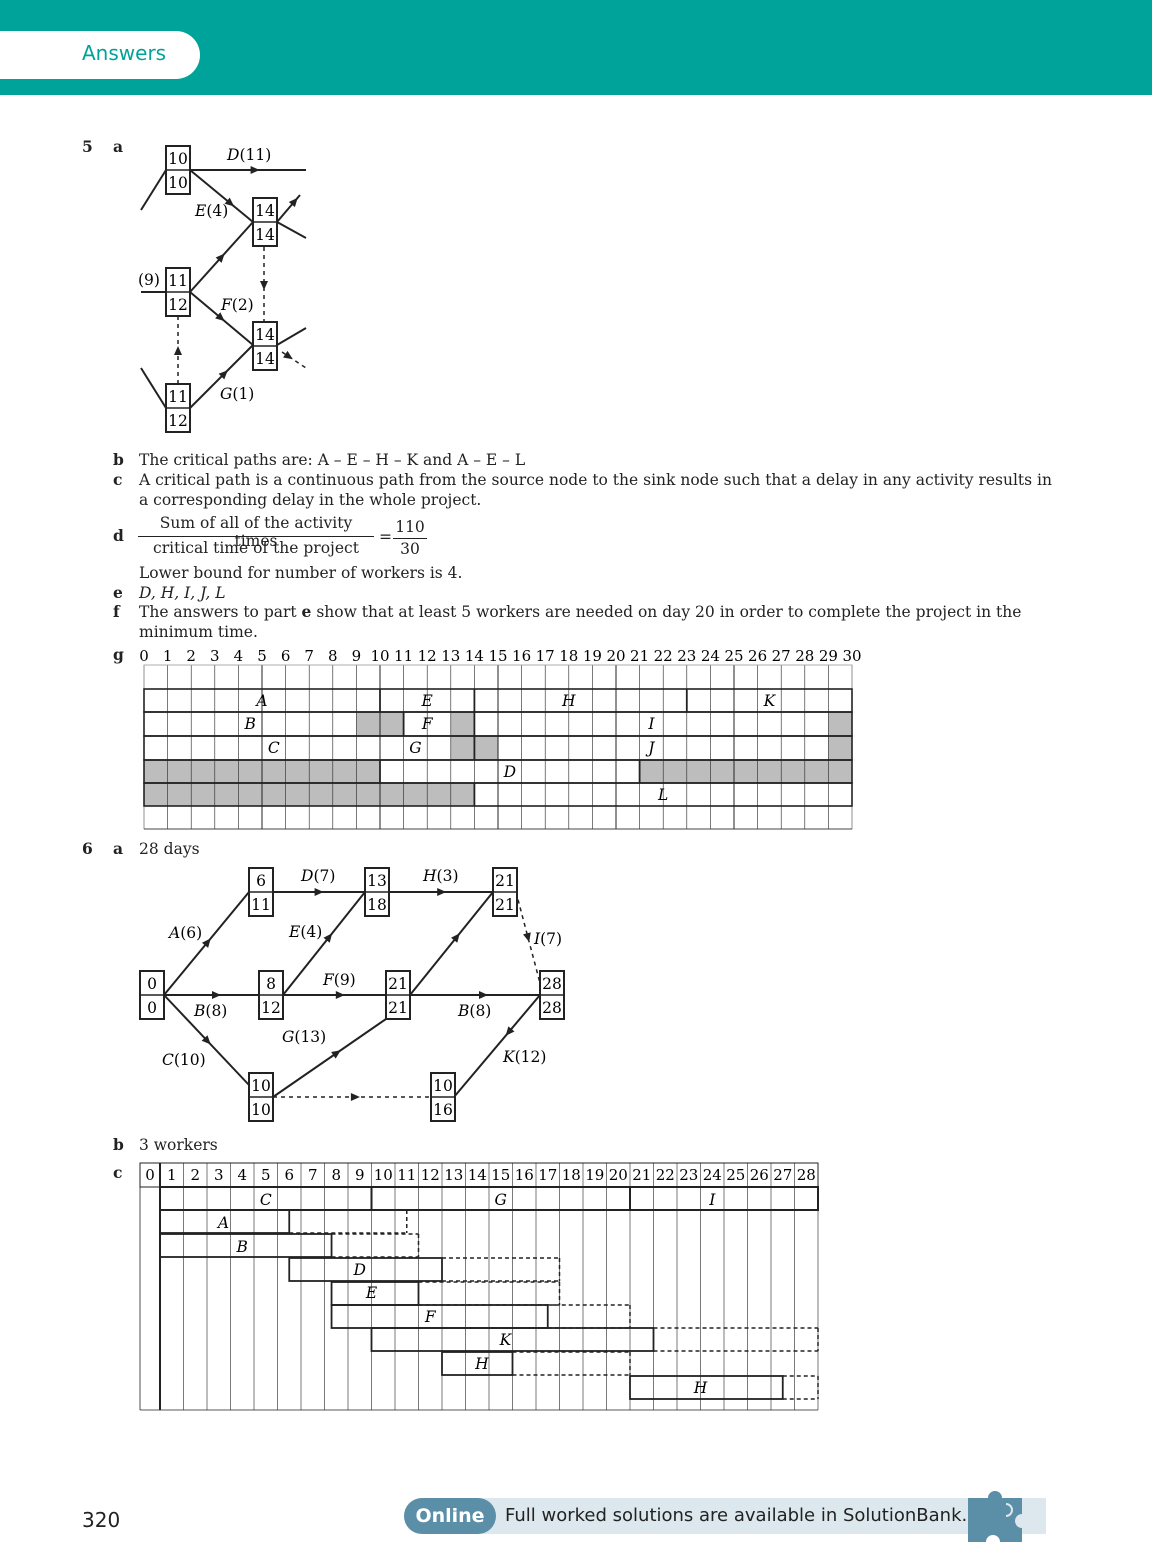 This screenshot has width=1152, height=1565. Describe the element at coordinates (782, 1175) in the screenshot. I see `tick-label: 27` at that location.